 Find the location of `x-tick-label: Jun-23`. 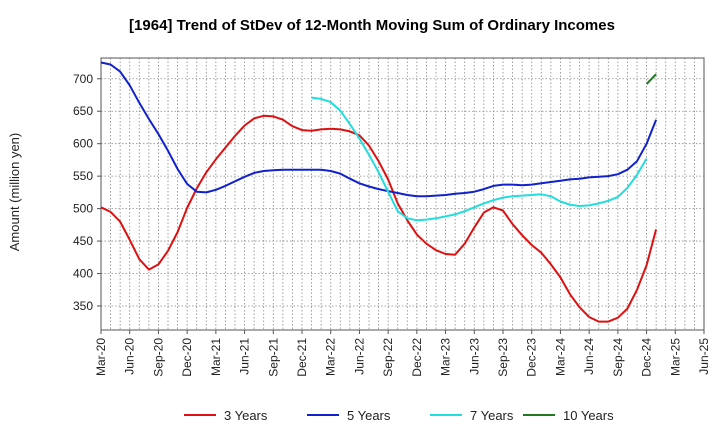

x-tick-label: Jun-23 is located at coordinates (474, 356).